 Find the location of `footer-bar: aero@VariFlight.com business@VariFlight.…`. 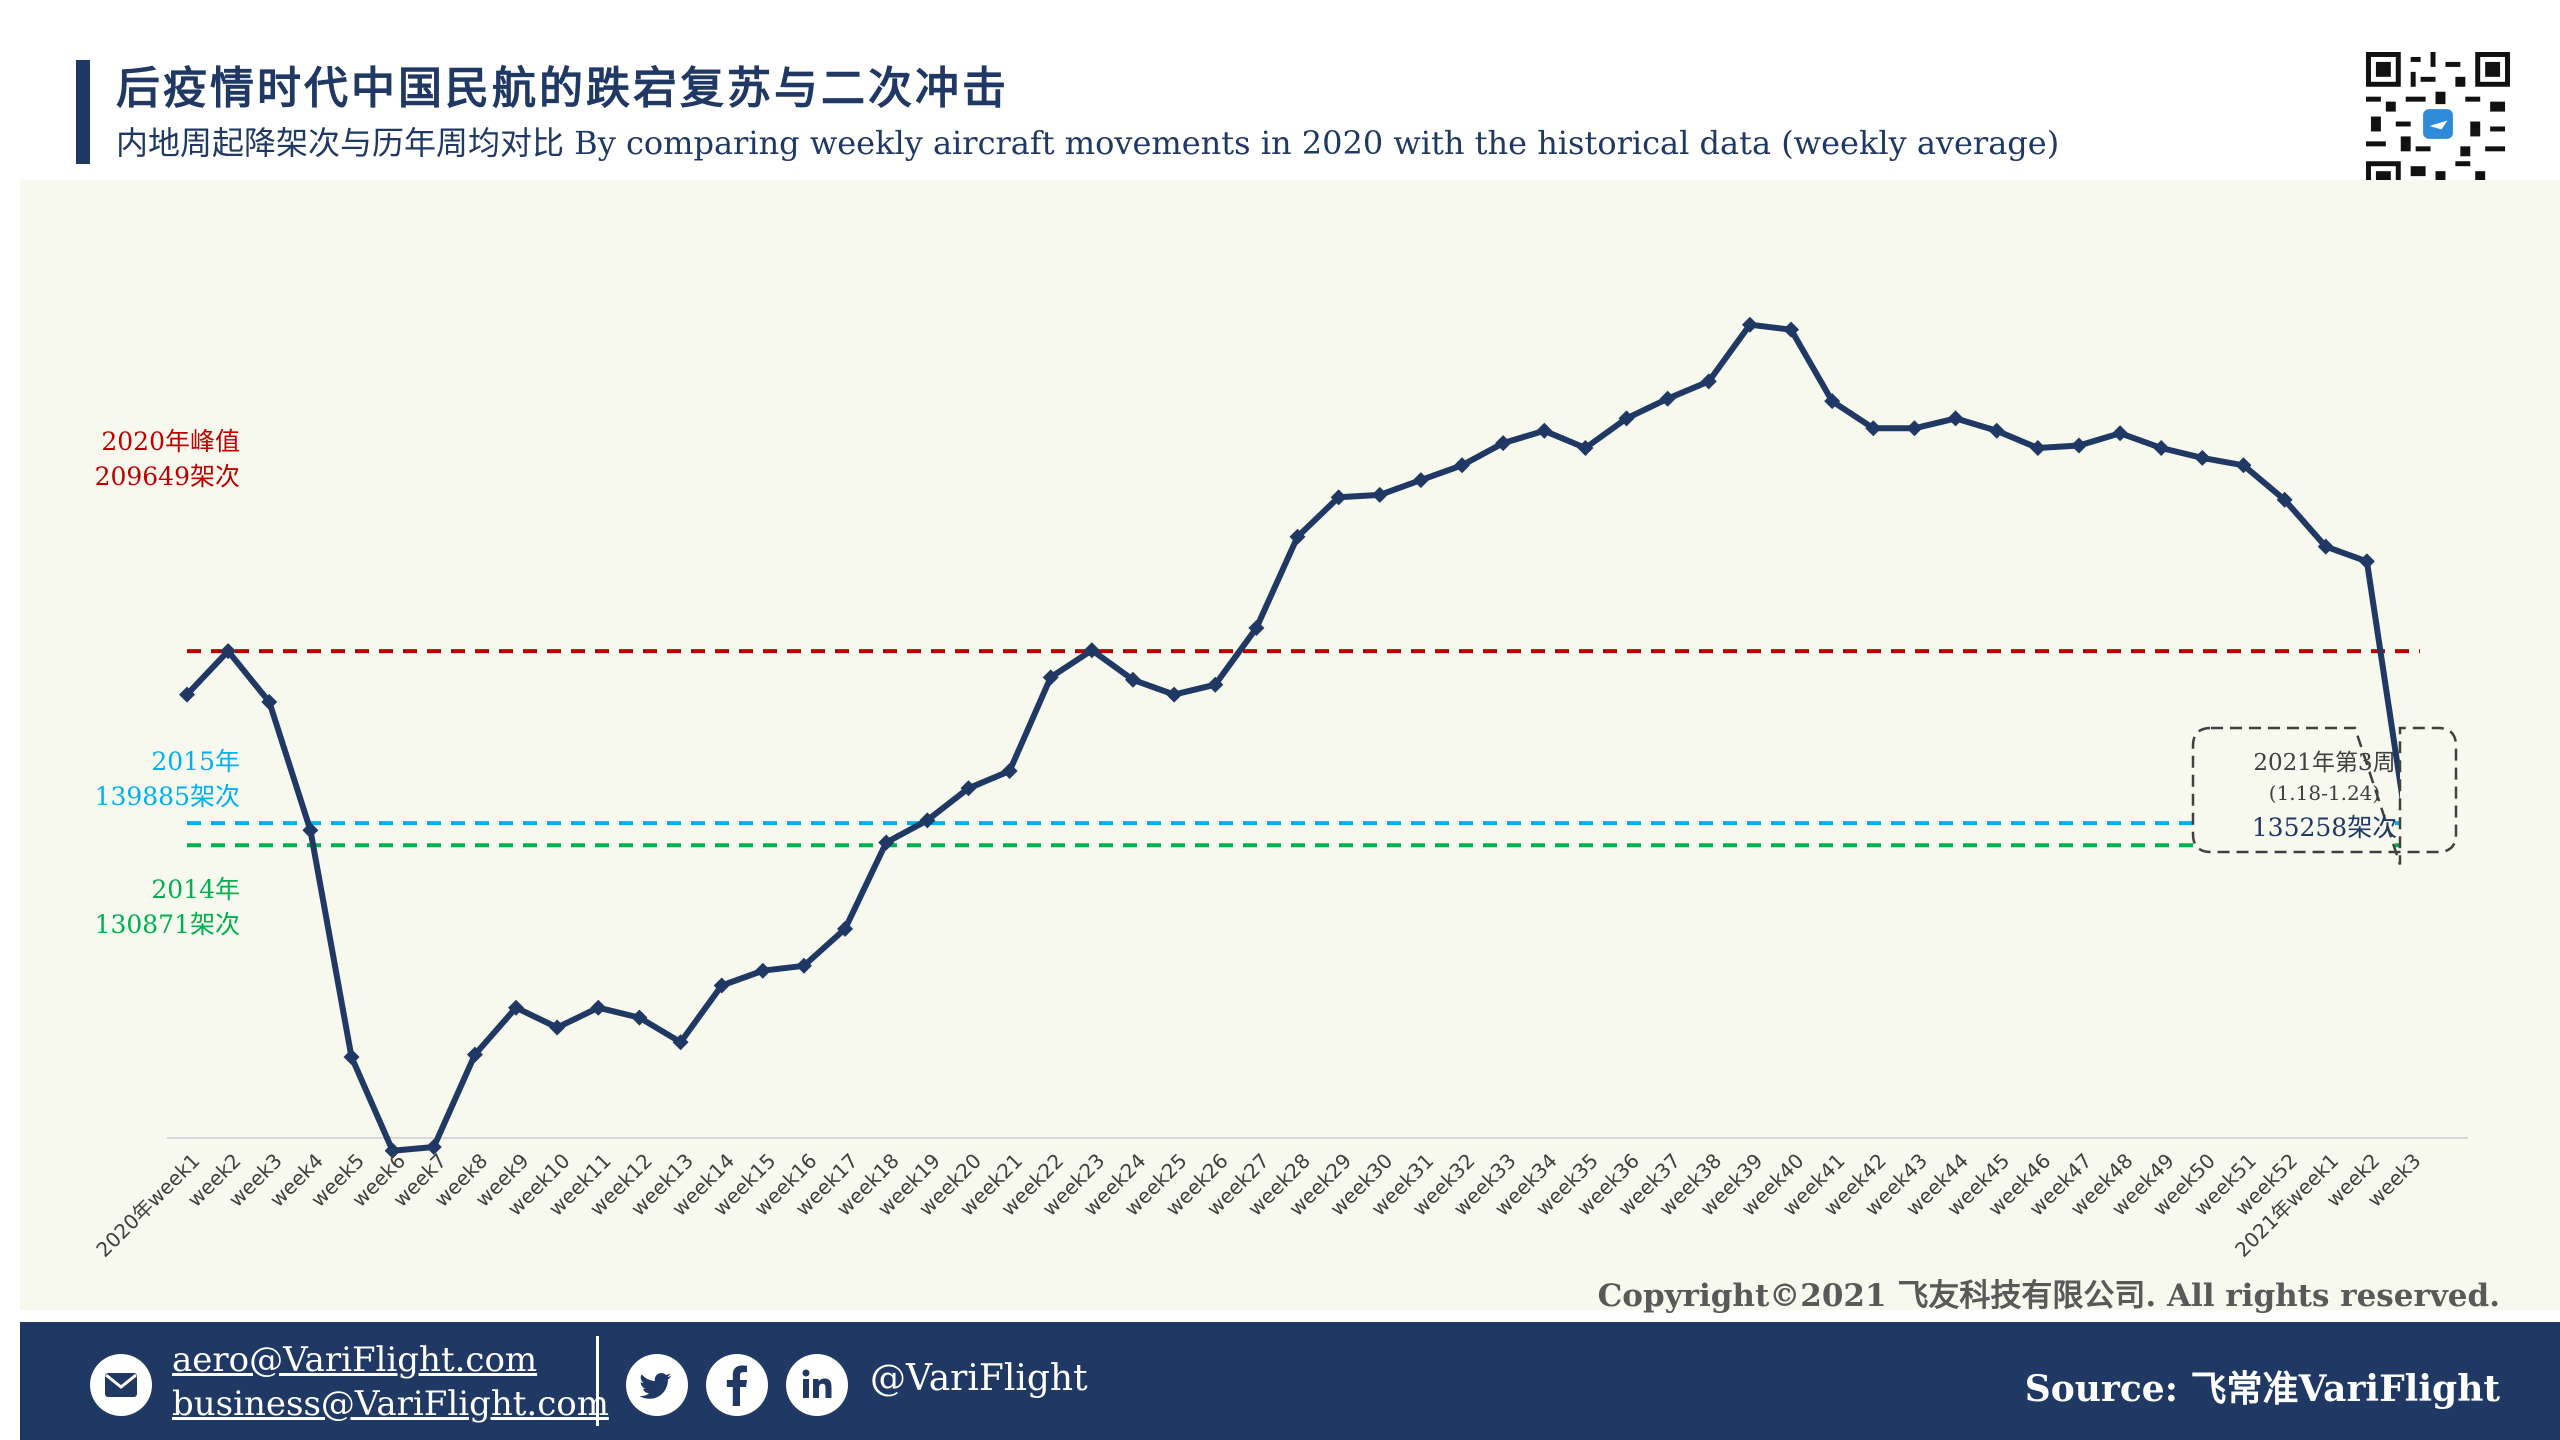

footer-bar: aero@VariFlight.com business@VariFlight.… is located at coordinates (1290, 1381).